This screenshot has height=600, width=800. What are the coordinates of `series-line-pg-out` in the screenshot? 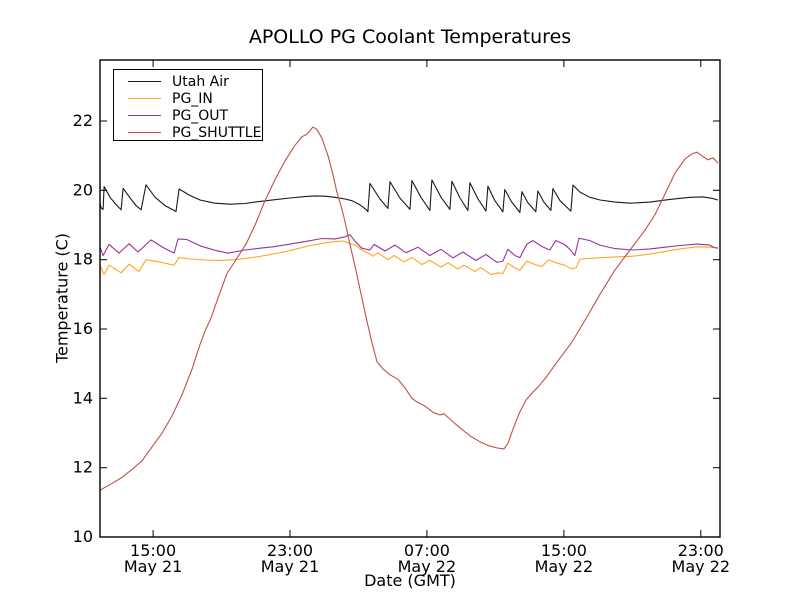 It's located at (408, 248).